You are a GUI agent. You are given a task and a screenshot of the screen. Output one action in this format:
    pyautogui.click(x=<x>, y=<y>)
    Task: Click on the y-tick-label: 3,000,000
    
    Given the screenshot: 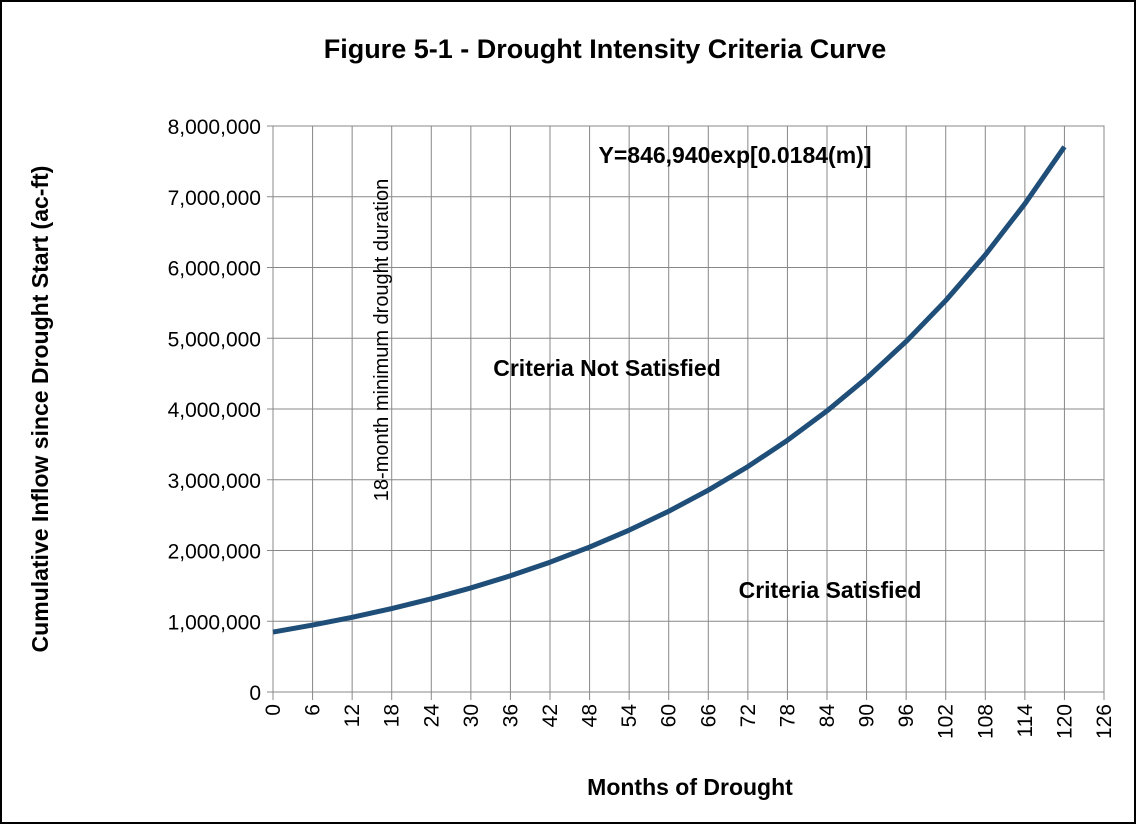 What is the action you would take?
    pyautogui.click(x=214, y=481)
    